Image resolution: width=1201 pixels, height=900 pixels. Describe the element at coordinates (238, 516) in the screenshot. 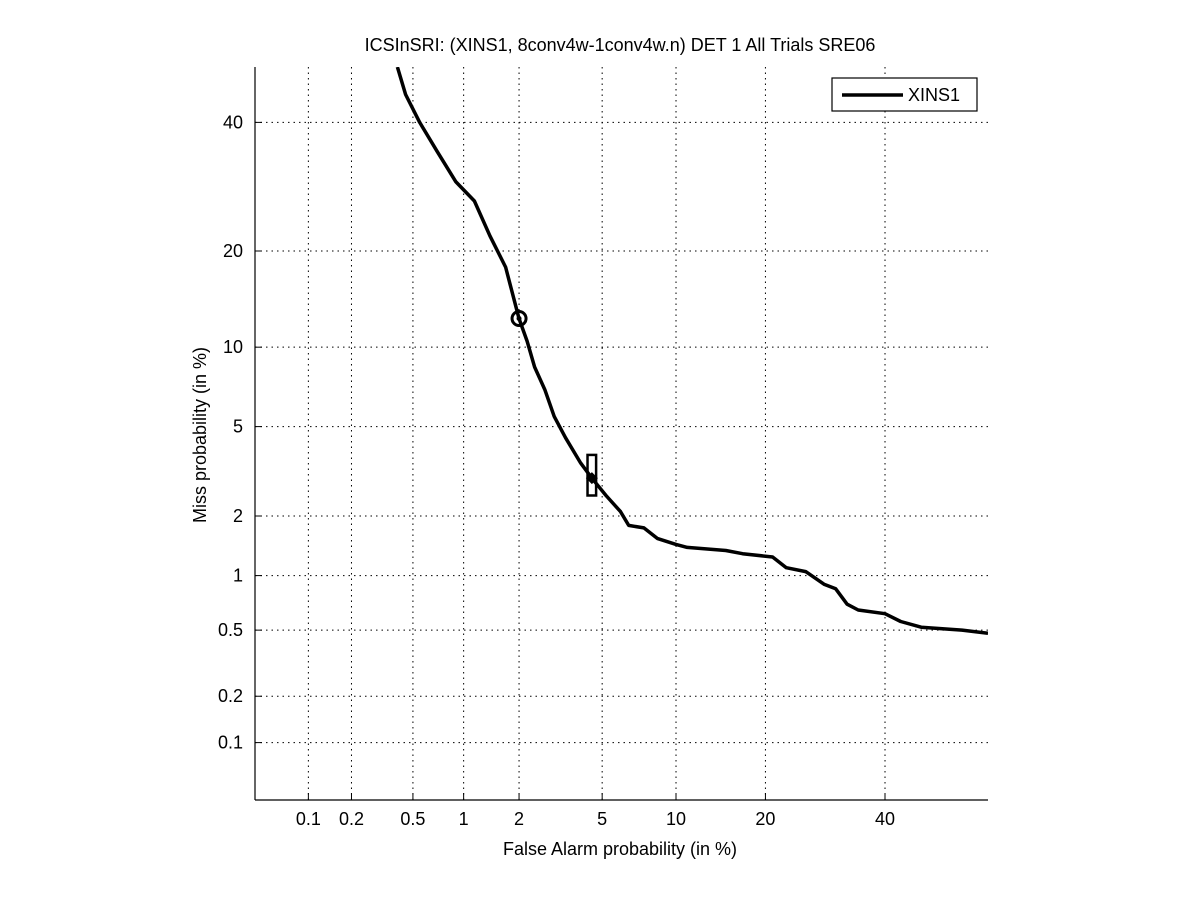

I see `y-tick-label: 2` at that location.